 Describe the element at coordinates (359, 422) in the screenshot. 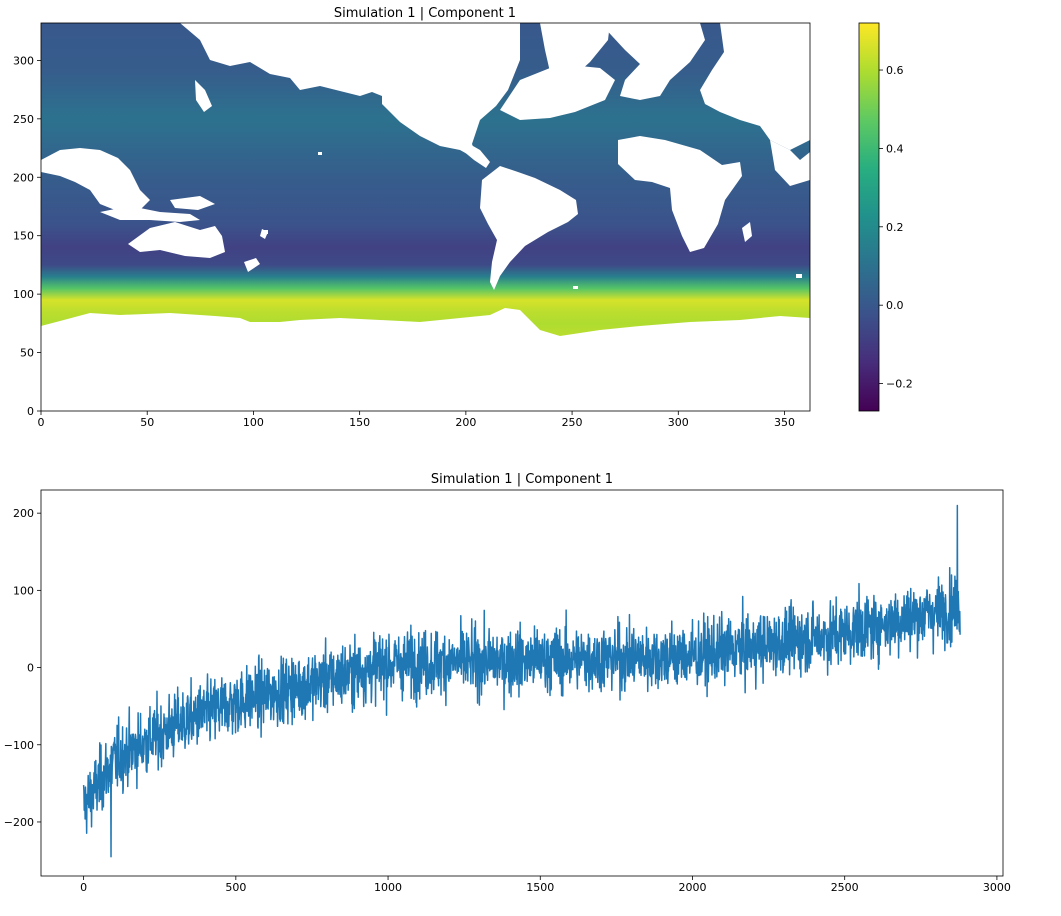

I see `heatmap-x-tick-label: 150` at that location.